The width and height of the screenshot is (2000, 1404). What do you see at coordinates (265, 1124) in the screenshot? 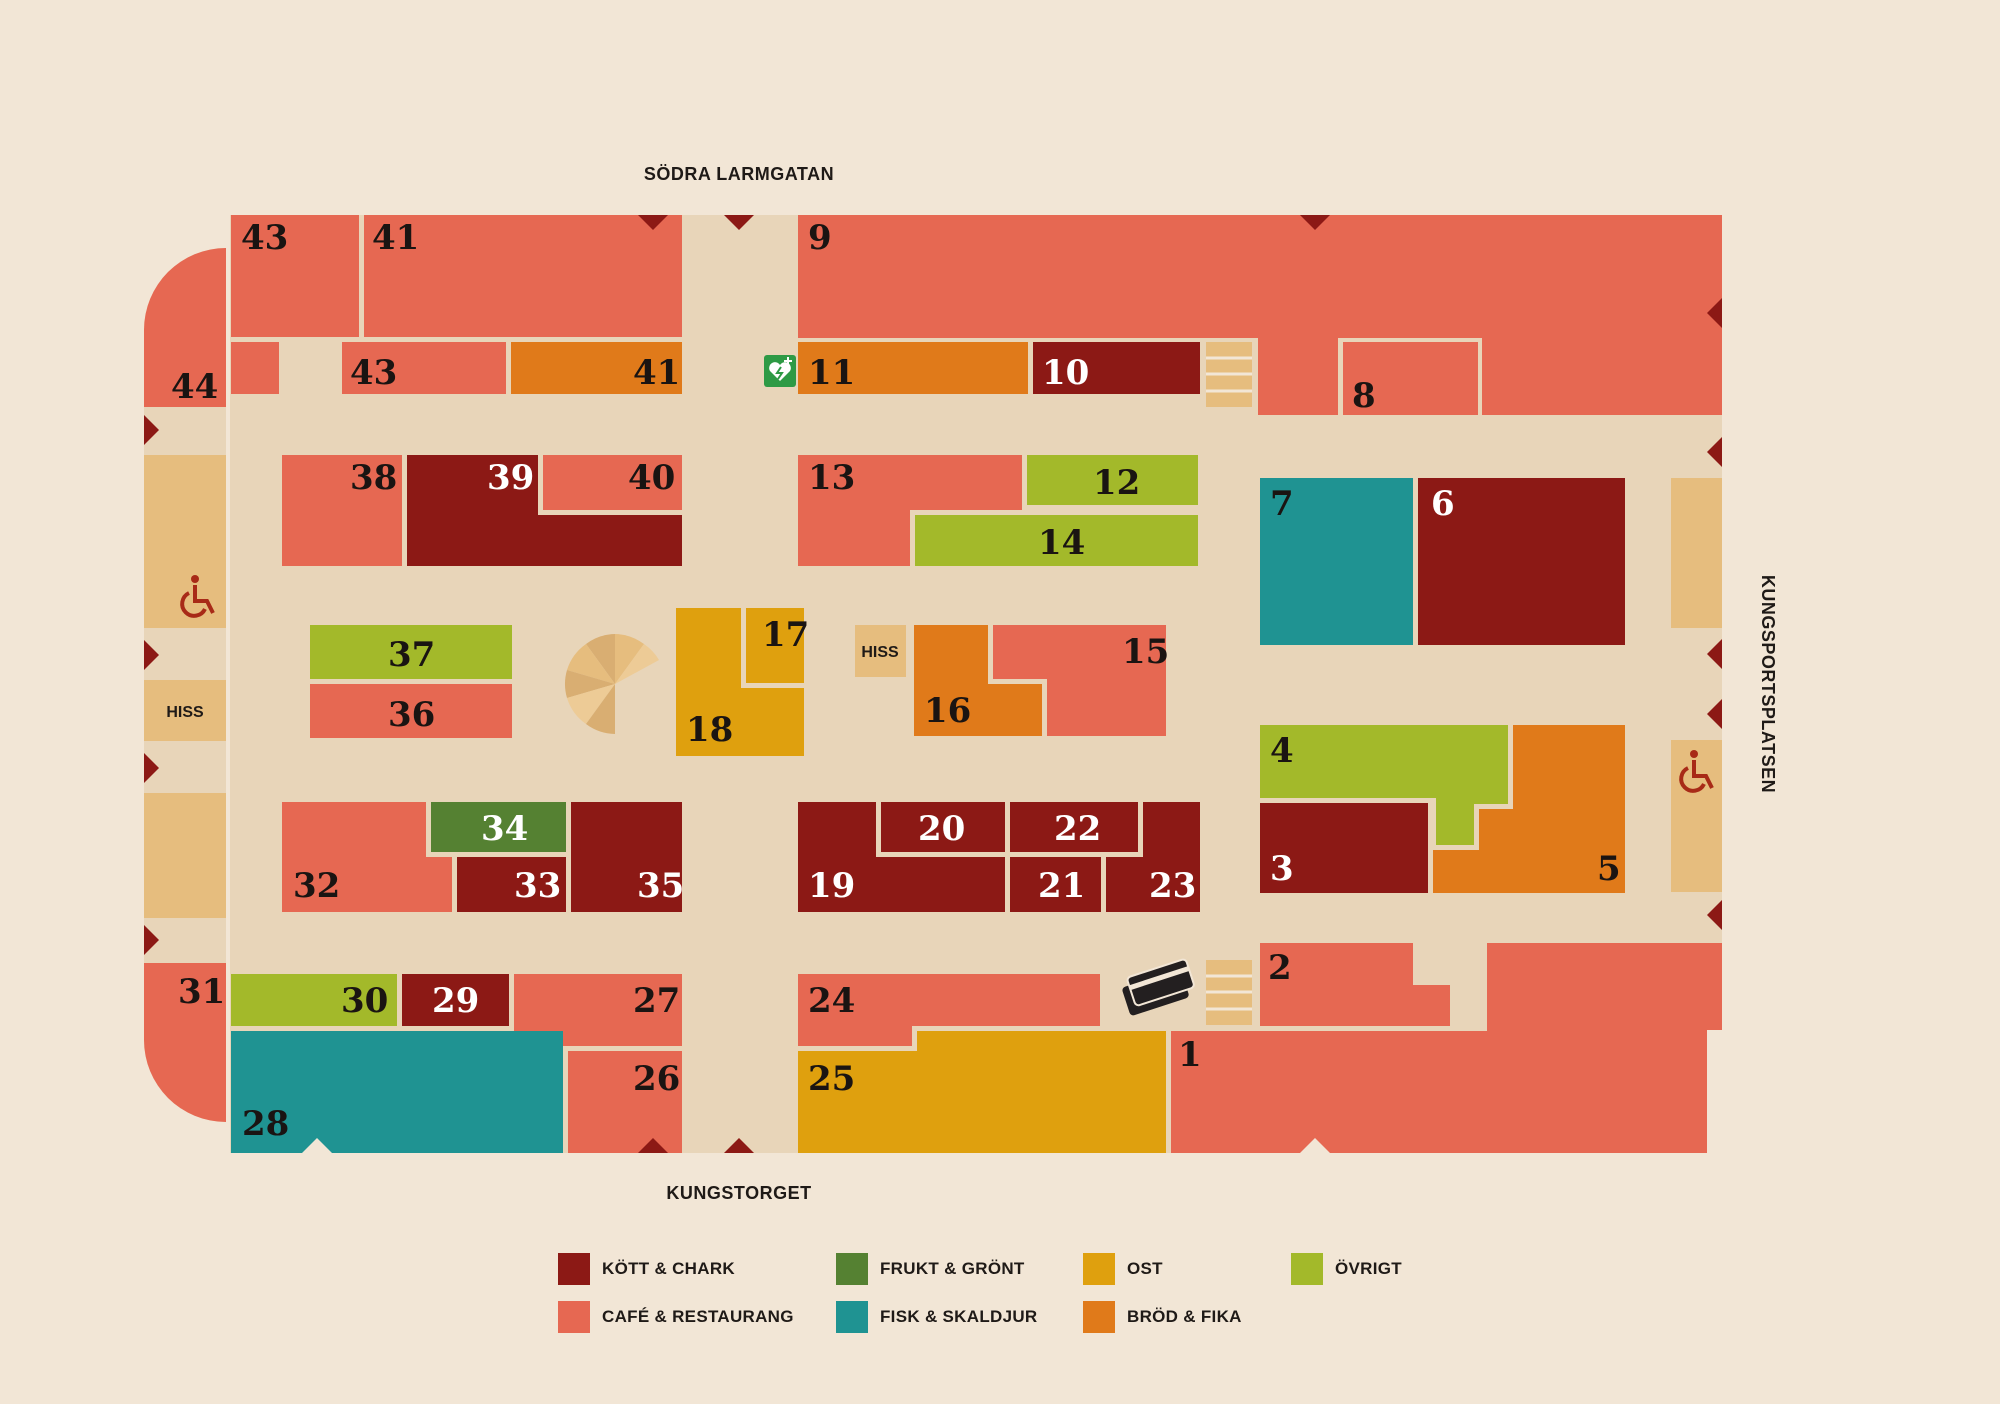
I see `stall-label: 28` at bounding box center [265, 1124].